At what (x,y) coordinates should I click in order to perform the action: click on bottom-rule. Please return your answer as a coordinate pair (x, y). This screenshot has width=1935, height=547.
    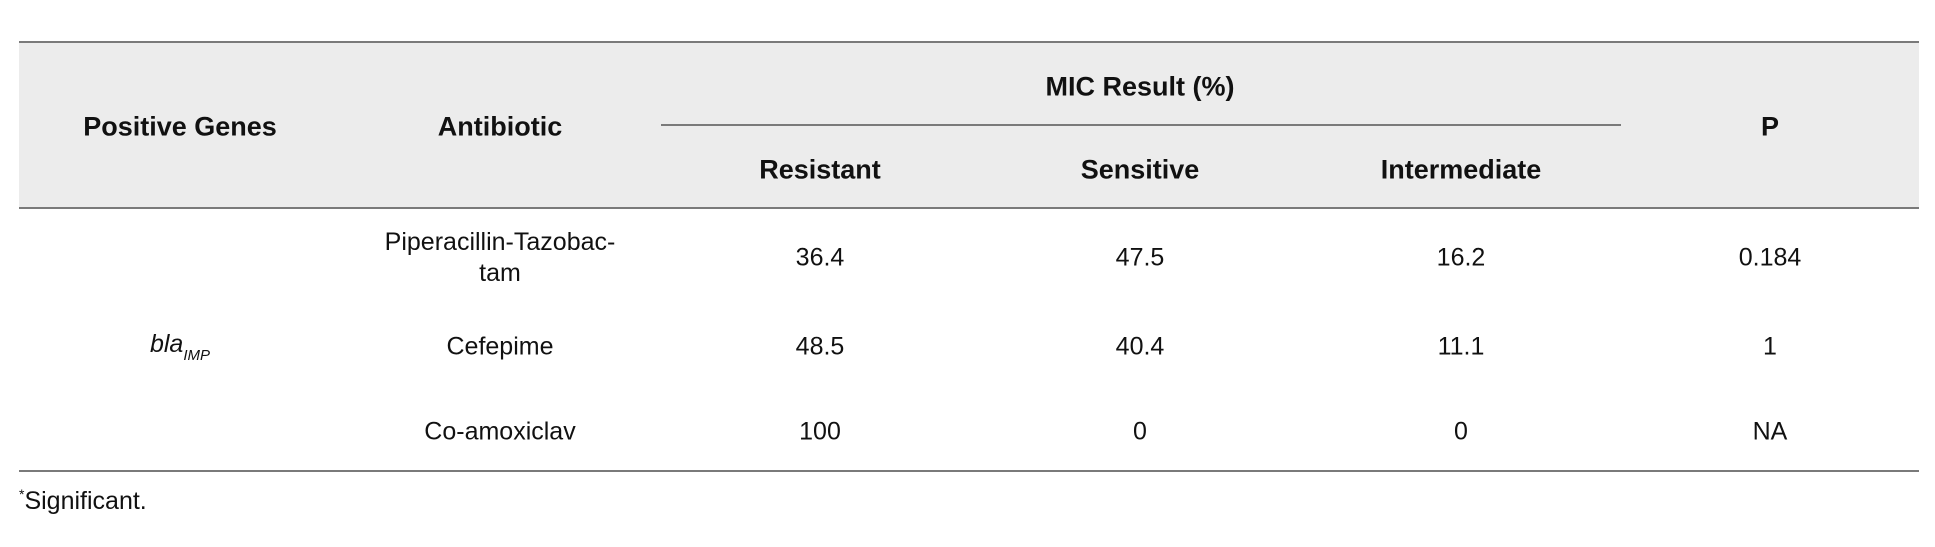
    Looking at the image, I should click on (969, 471).